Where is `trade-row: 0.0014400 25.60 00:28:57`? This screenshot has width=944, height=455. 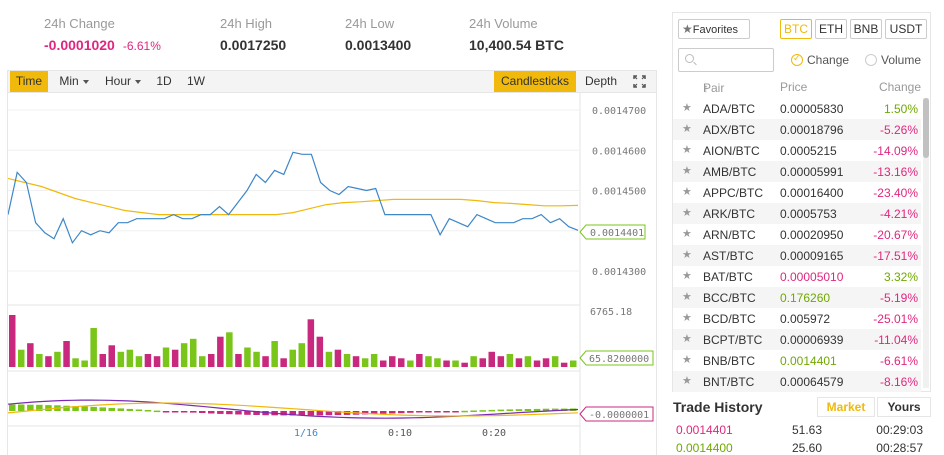 trade-row: 0.0014400 25.60 00:28:57 is located at coordinates (801, 447).